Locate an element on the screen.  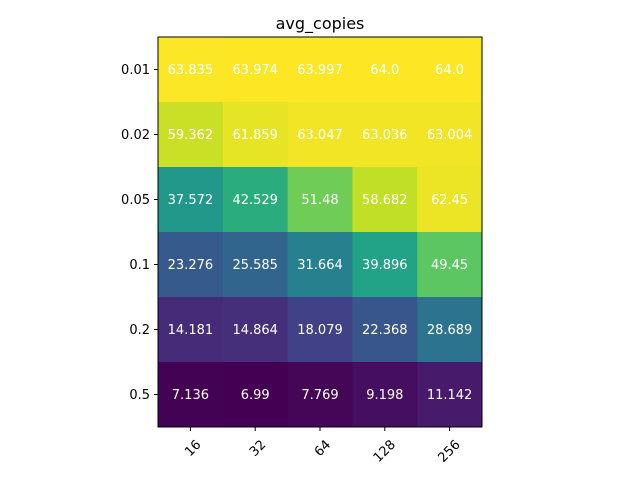
cell-value-label: 37.572 is located at coordinates (191, 200).